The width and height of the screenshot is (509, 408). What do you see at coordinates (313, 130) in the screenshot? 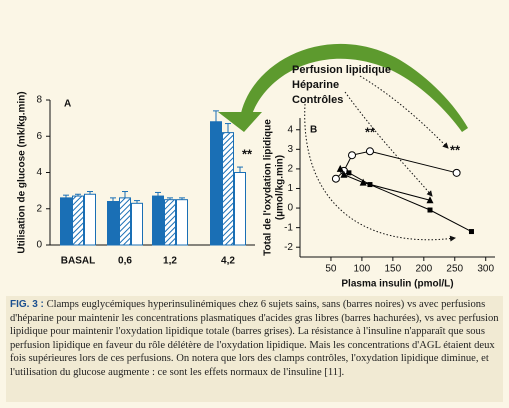
I see `panel-label: B` at bounding box center [313, 130].